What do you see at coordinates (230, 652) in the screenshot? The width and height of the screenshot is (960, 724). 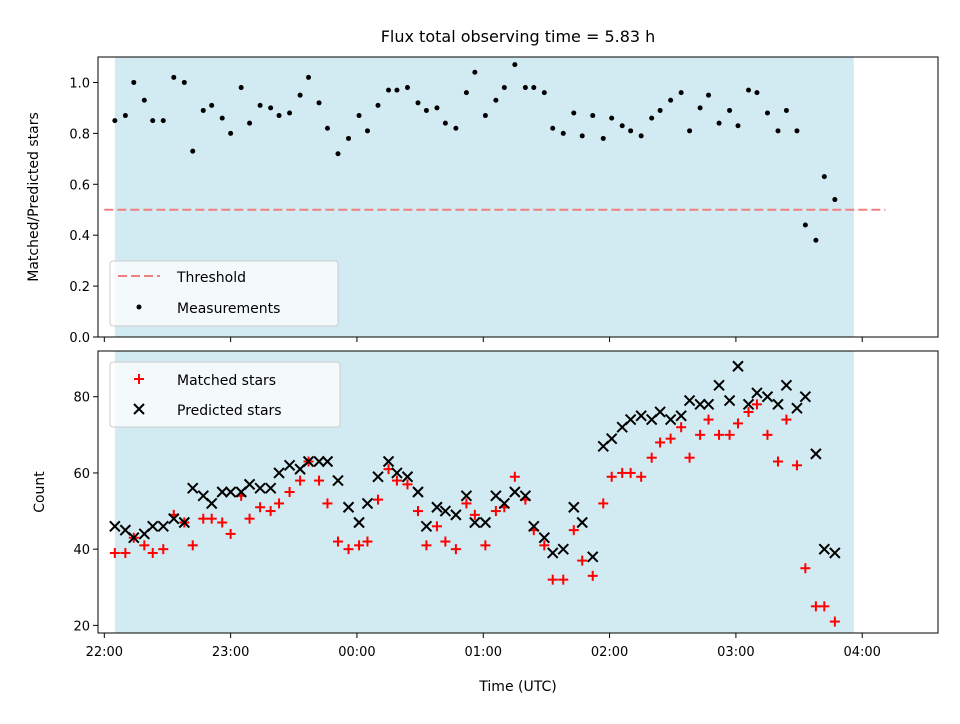 I see `x-tick-label: 23:00` at bounding box center [230, 652].